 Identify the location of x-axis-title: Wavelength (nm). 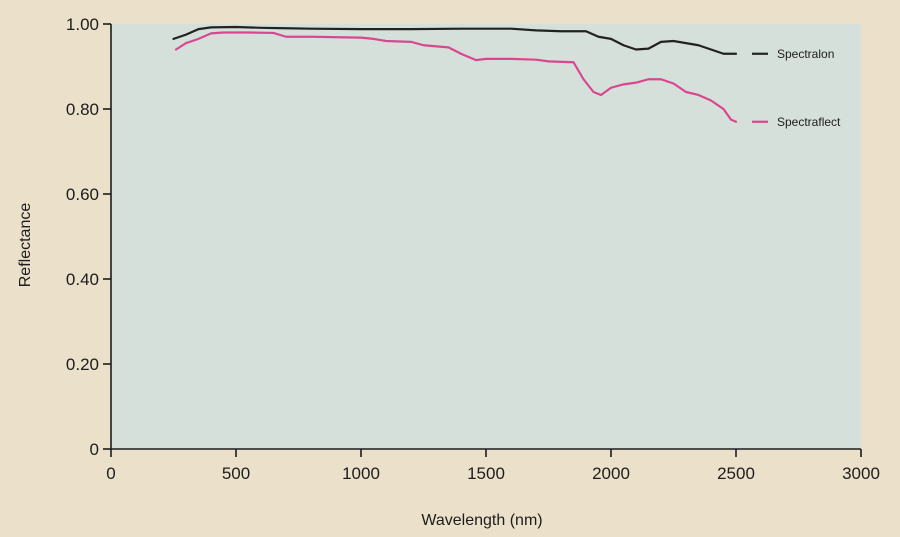
(481, 520).